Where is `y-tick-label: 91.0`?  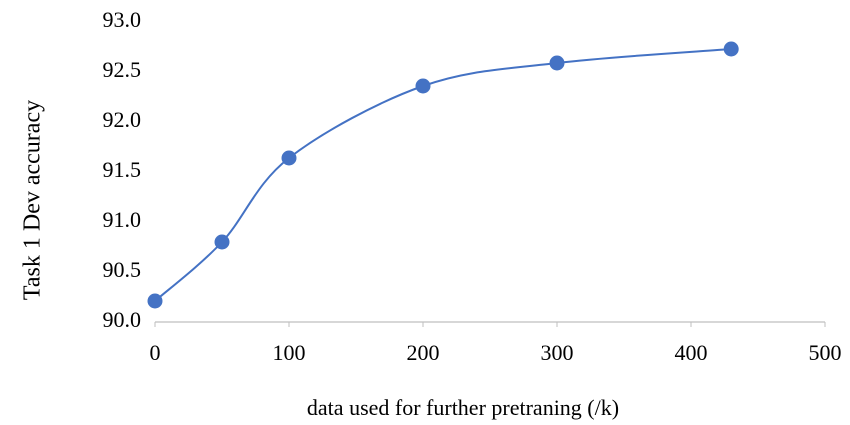
y-tick-label: 91.0 is located at coordinates (122, 219).